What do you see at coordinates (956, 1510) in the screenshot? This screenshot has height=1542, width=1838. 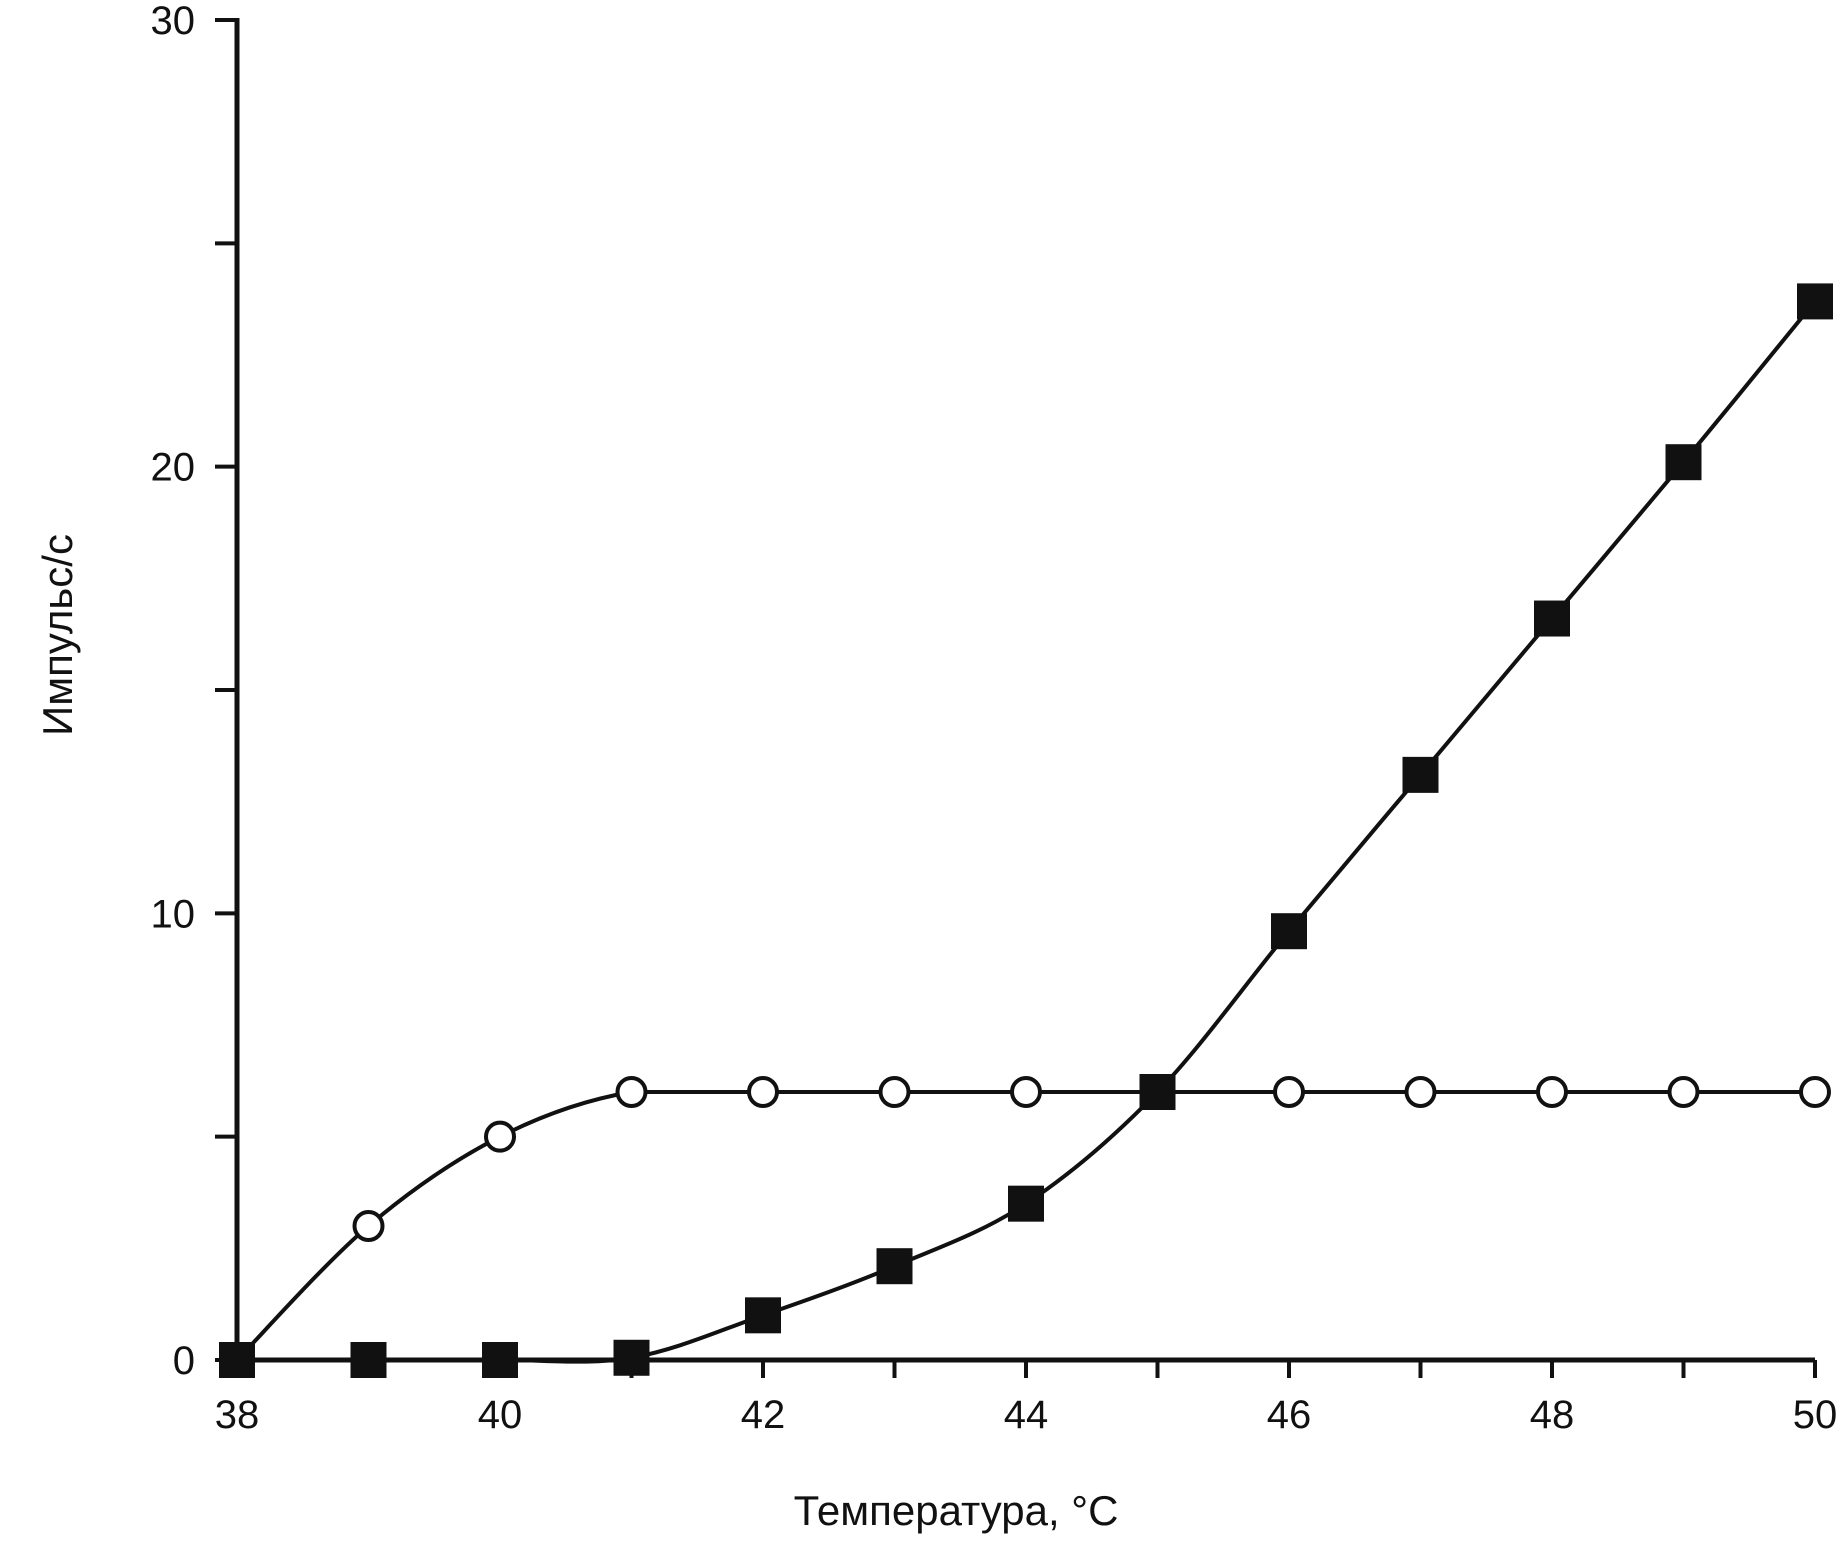 I see `x-axis-title: Температура, °С` at bounding box center [956, 1510].